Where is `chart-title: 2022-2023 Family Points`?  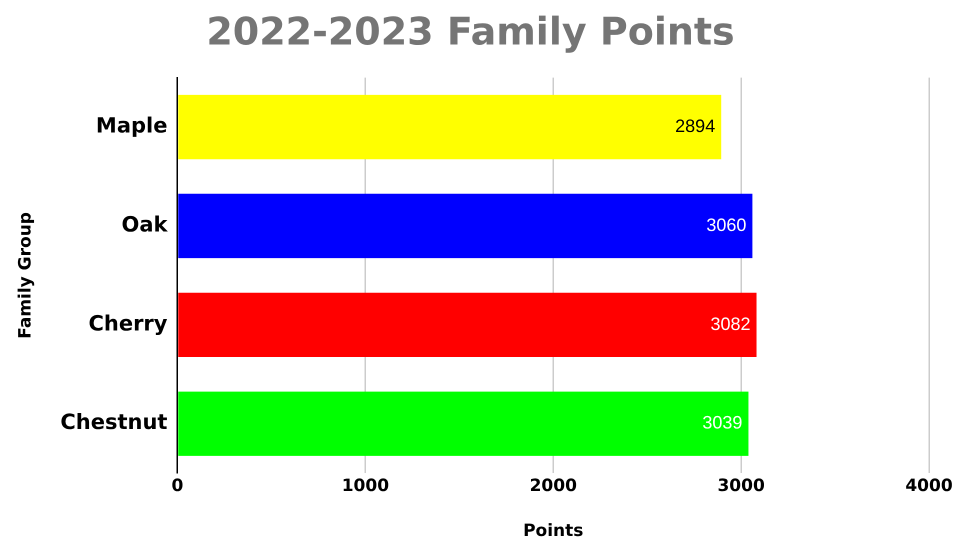 chart-title: 2022-2023 Family Points is located at coordinates (470, 32).